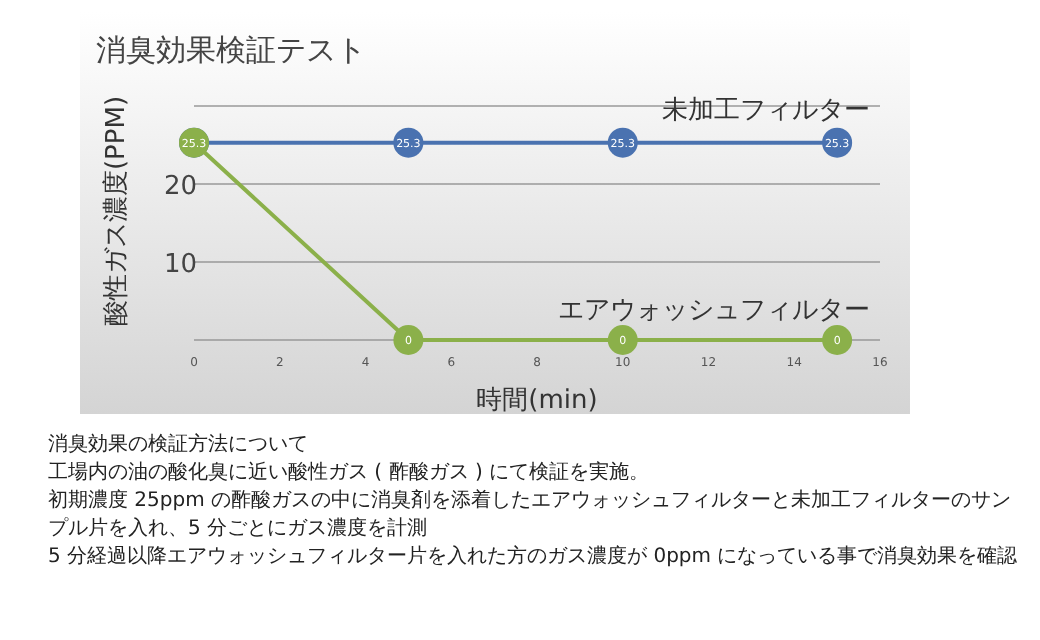  I want to click on y-axis-title: 酸性ガス濃度(PPM), so click(116, 211).